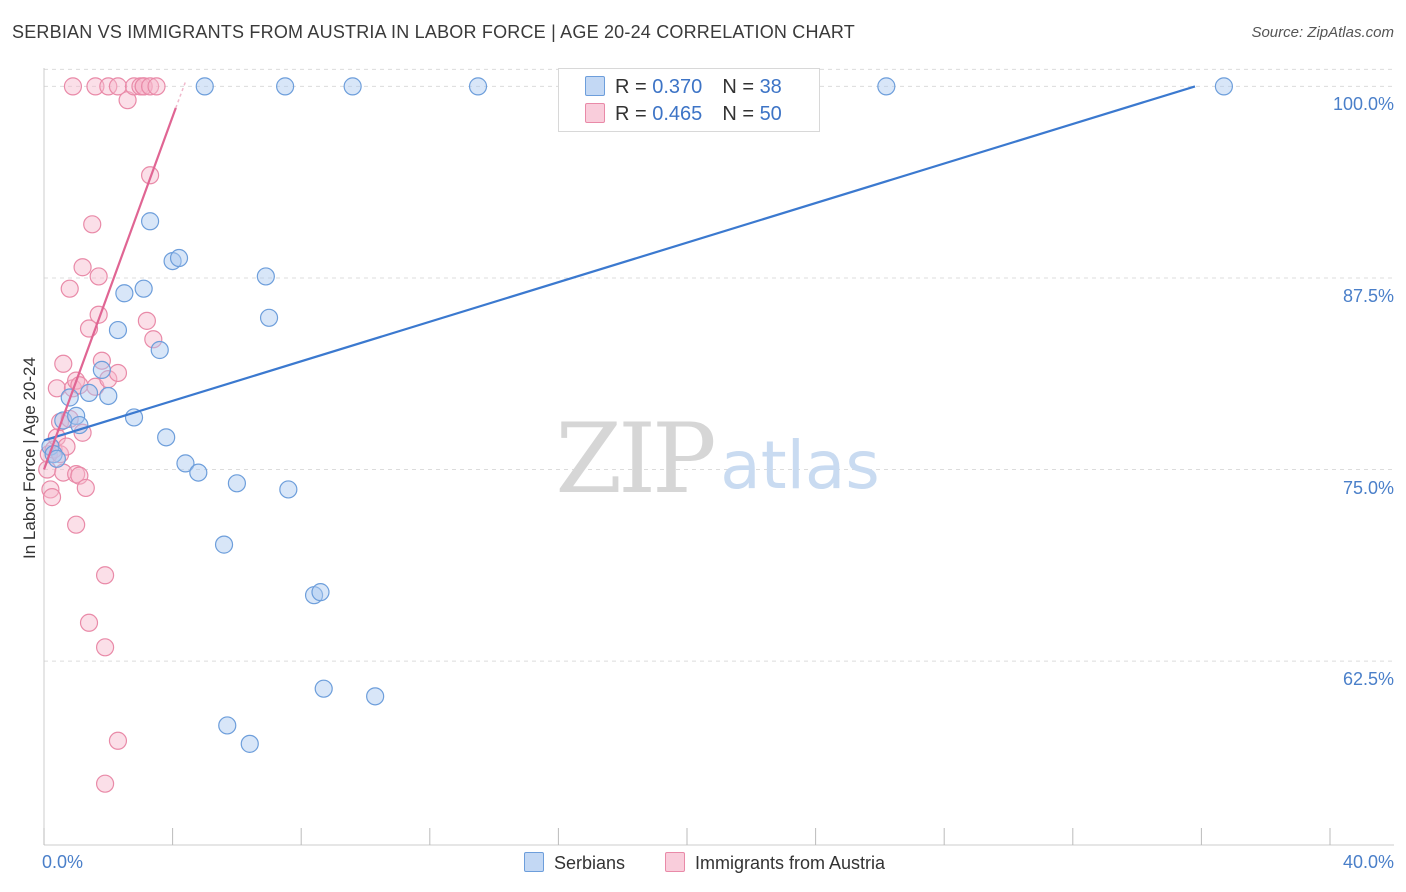 This screenshot has width=1406, height=892. What do you see at coordinates (800, 465) in the screenshot?
I see `watermark-atlas: atlas` at bounding box center [800, 465].